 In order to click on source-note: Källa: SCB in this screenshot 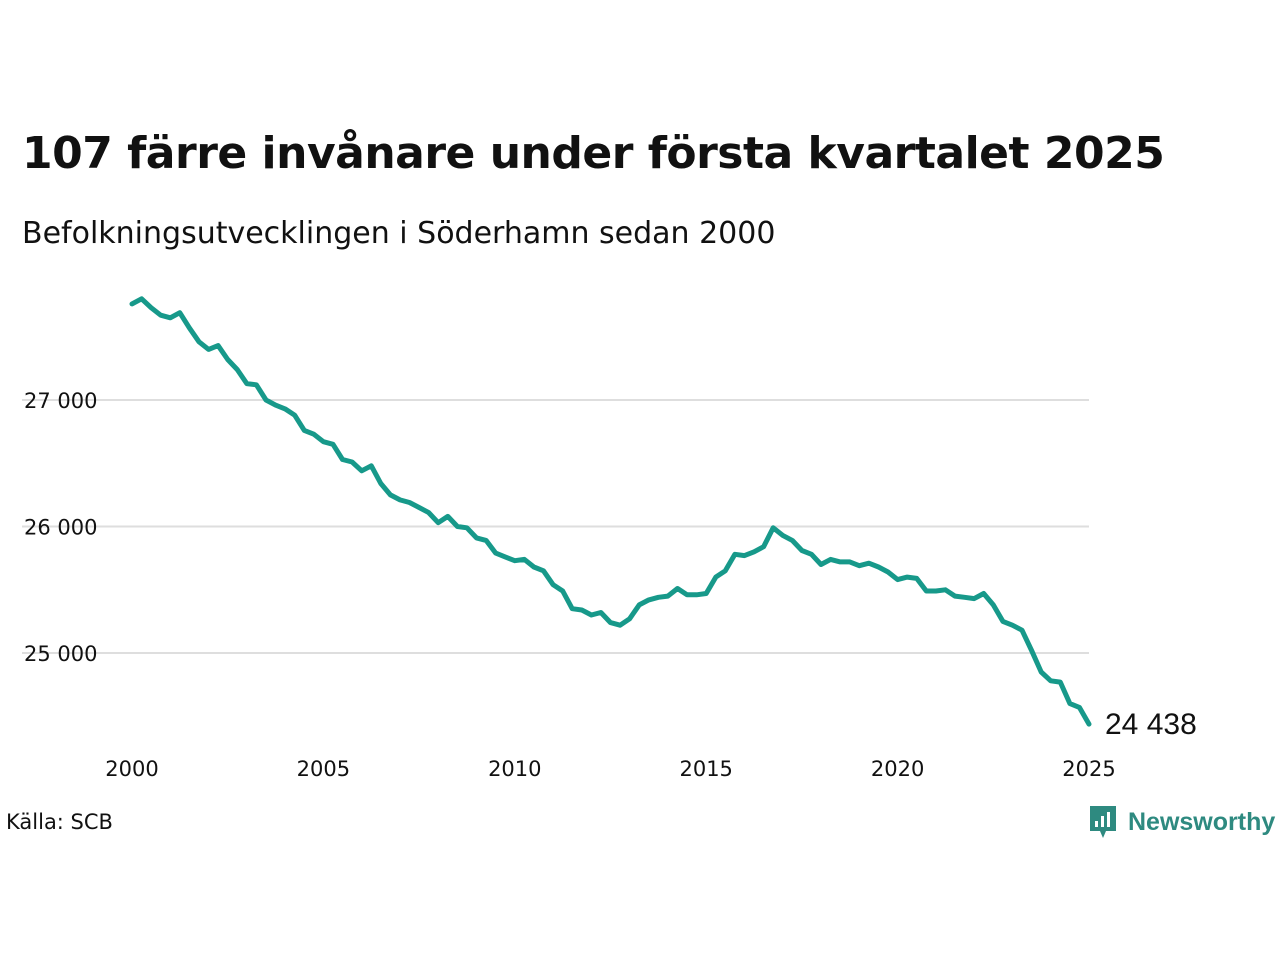, I will do `click(59, 822)`.